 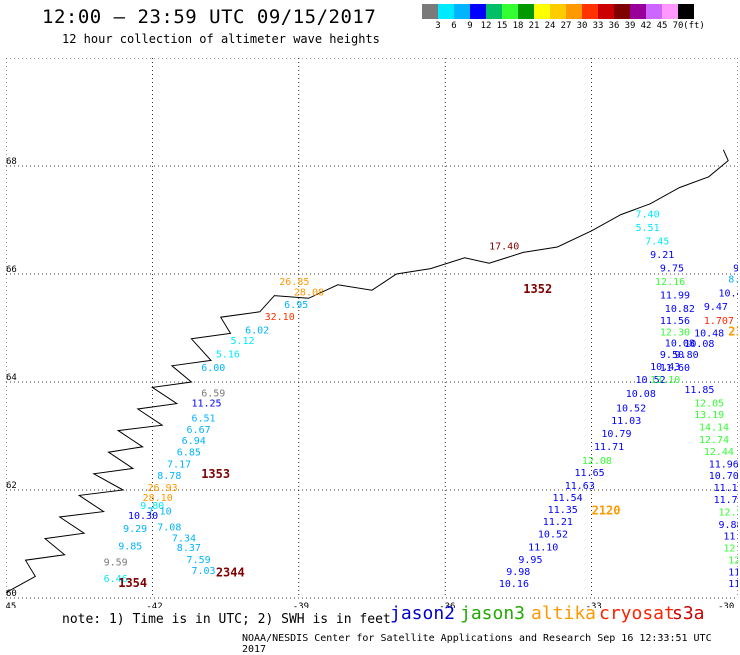 I want to click on wave-height-value: 11.12, so click(x=726, y=488).